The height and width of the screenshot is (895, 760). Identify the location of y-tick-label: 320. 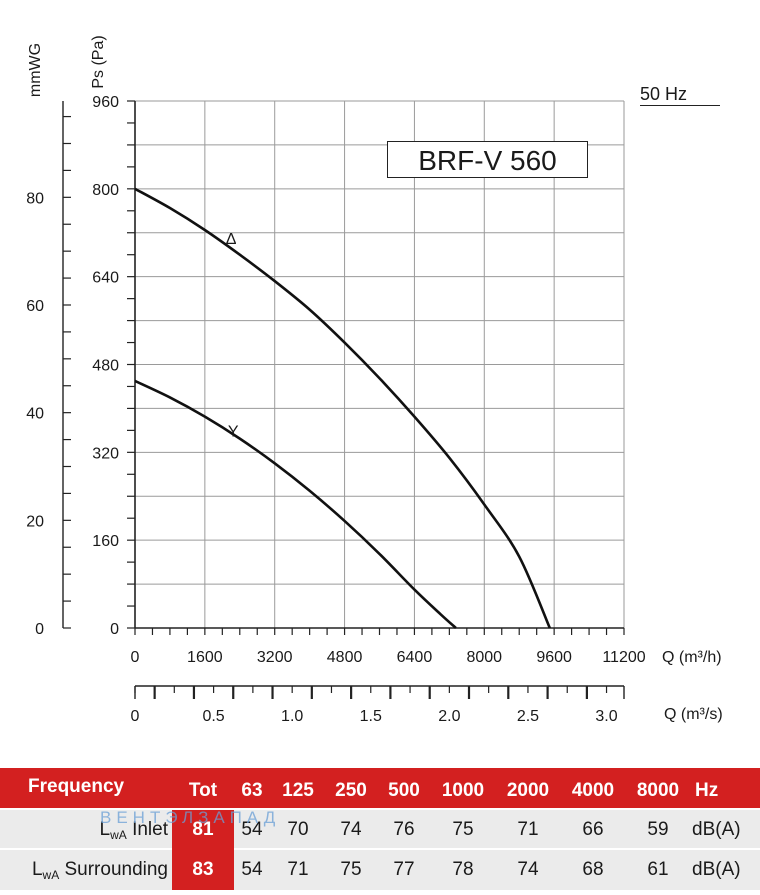
(105, 453).